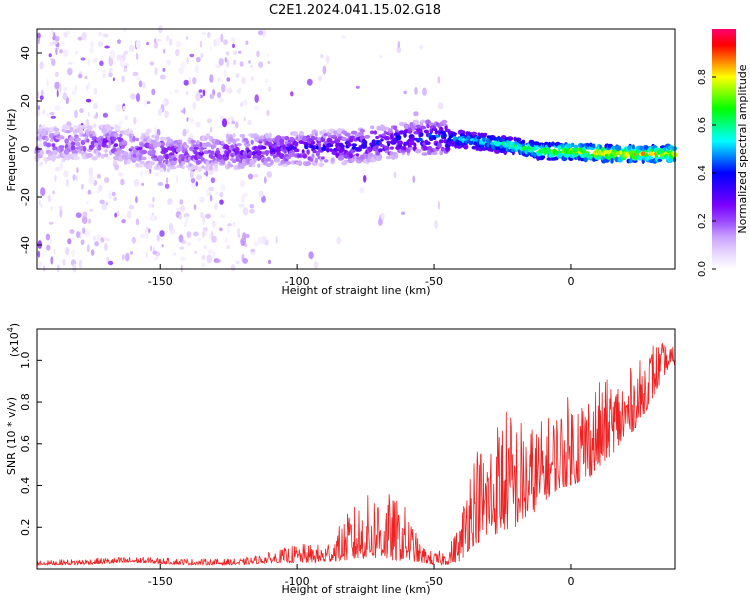 The height and width of the screenshot is (604, 750). Describe the element at coordinates (160, 281) in the screenshot. I see `x-tick-label: -150` at that location.